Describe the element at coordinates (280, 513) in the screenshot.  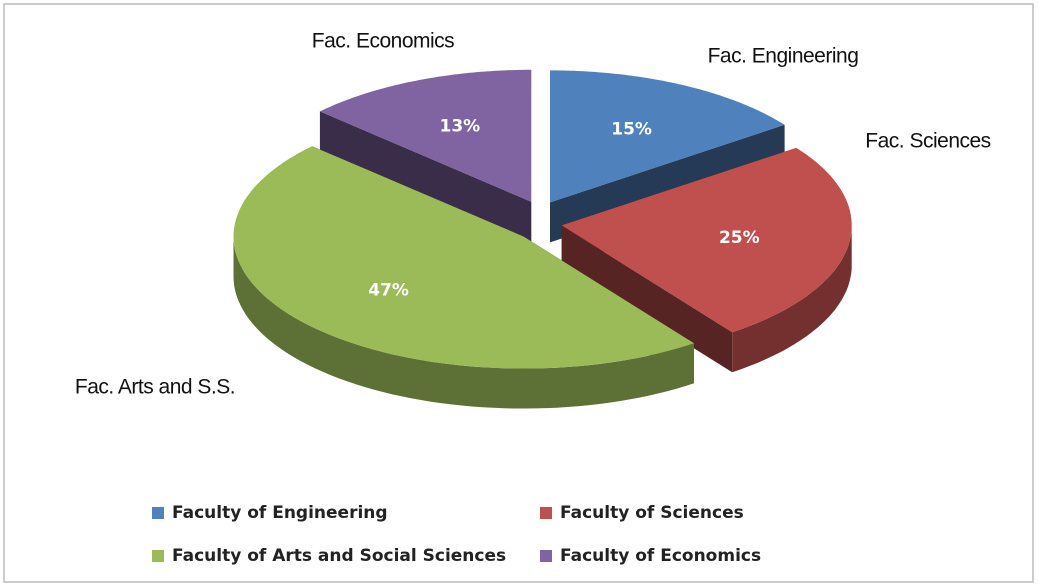
I see `legend-label: Faculty of Engineering` at that location.